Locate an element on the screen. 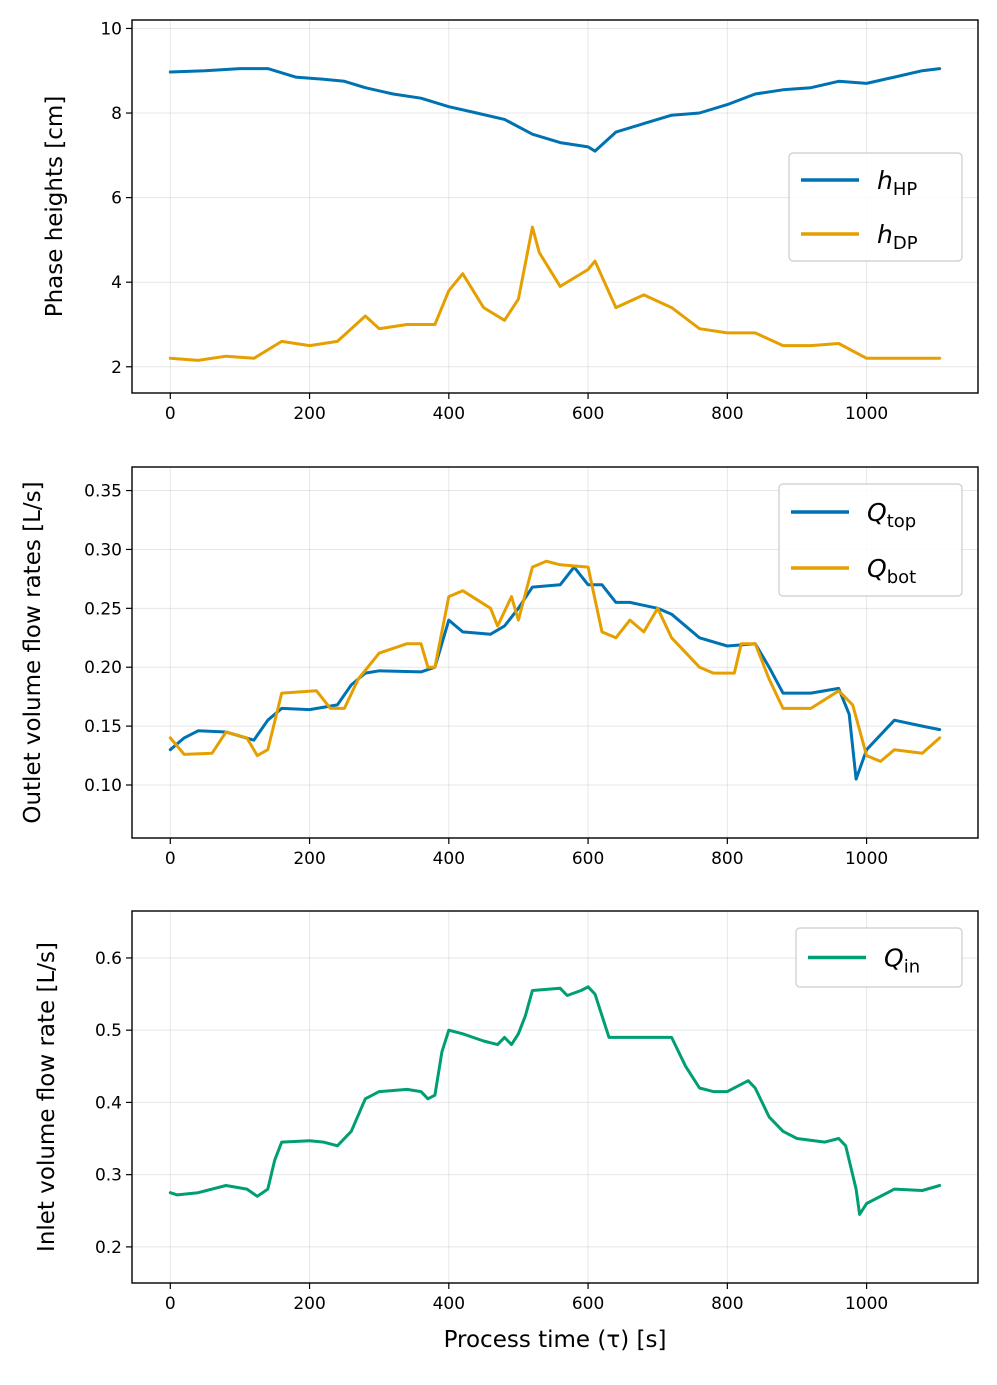 Image resolution: width=997 pixels, height=1385 pixels. y-tick-label: 0.4 is located at coordinates (108, 1103).